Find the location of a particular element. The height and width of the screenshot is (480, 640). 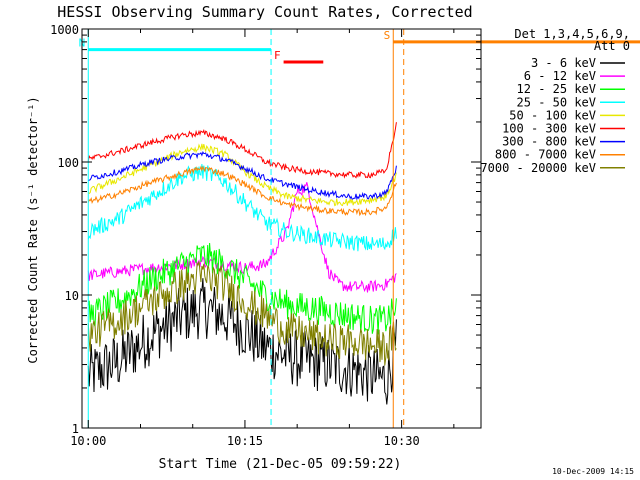

y-tick-label-2: 100 is located at coordinates (68, 163).